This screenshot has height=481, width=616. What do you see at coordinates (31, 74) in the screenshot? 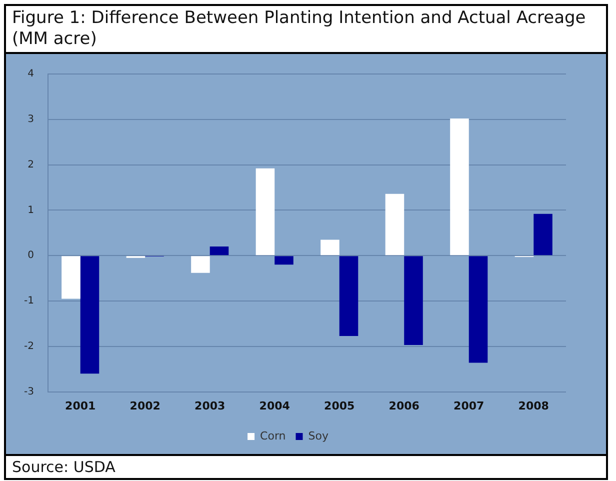
I see `y-tick-label: 4` at bounding box center [31, 74].